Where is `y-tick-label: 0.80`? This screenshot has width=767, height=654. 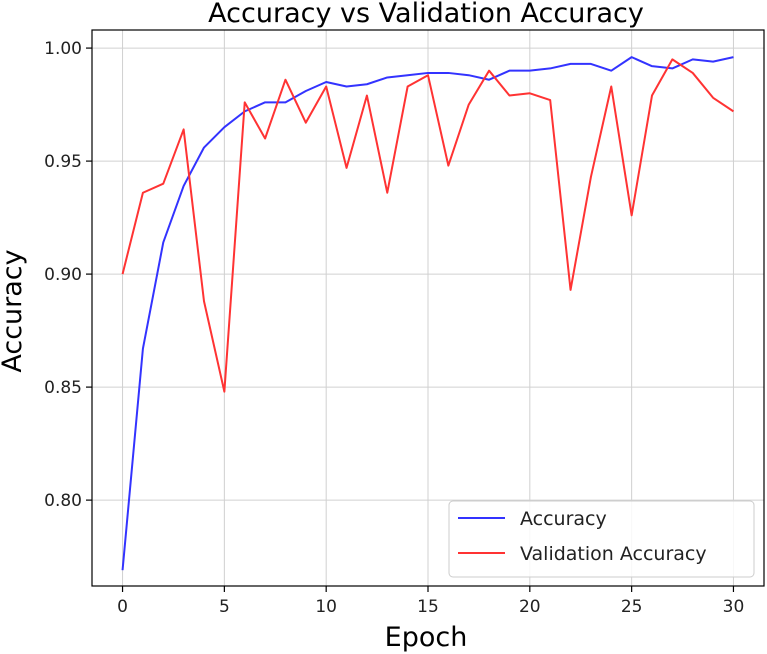
y-tick-label: 0.80 is located at coordinates (63, 501).